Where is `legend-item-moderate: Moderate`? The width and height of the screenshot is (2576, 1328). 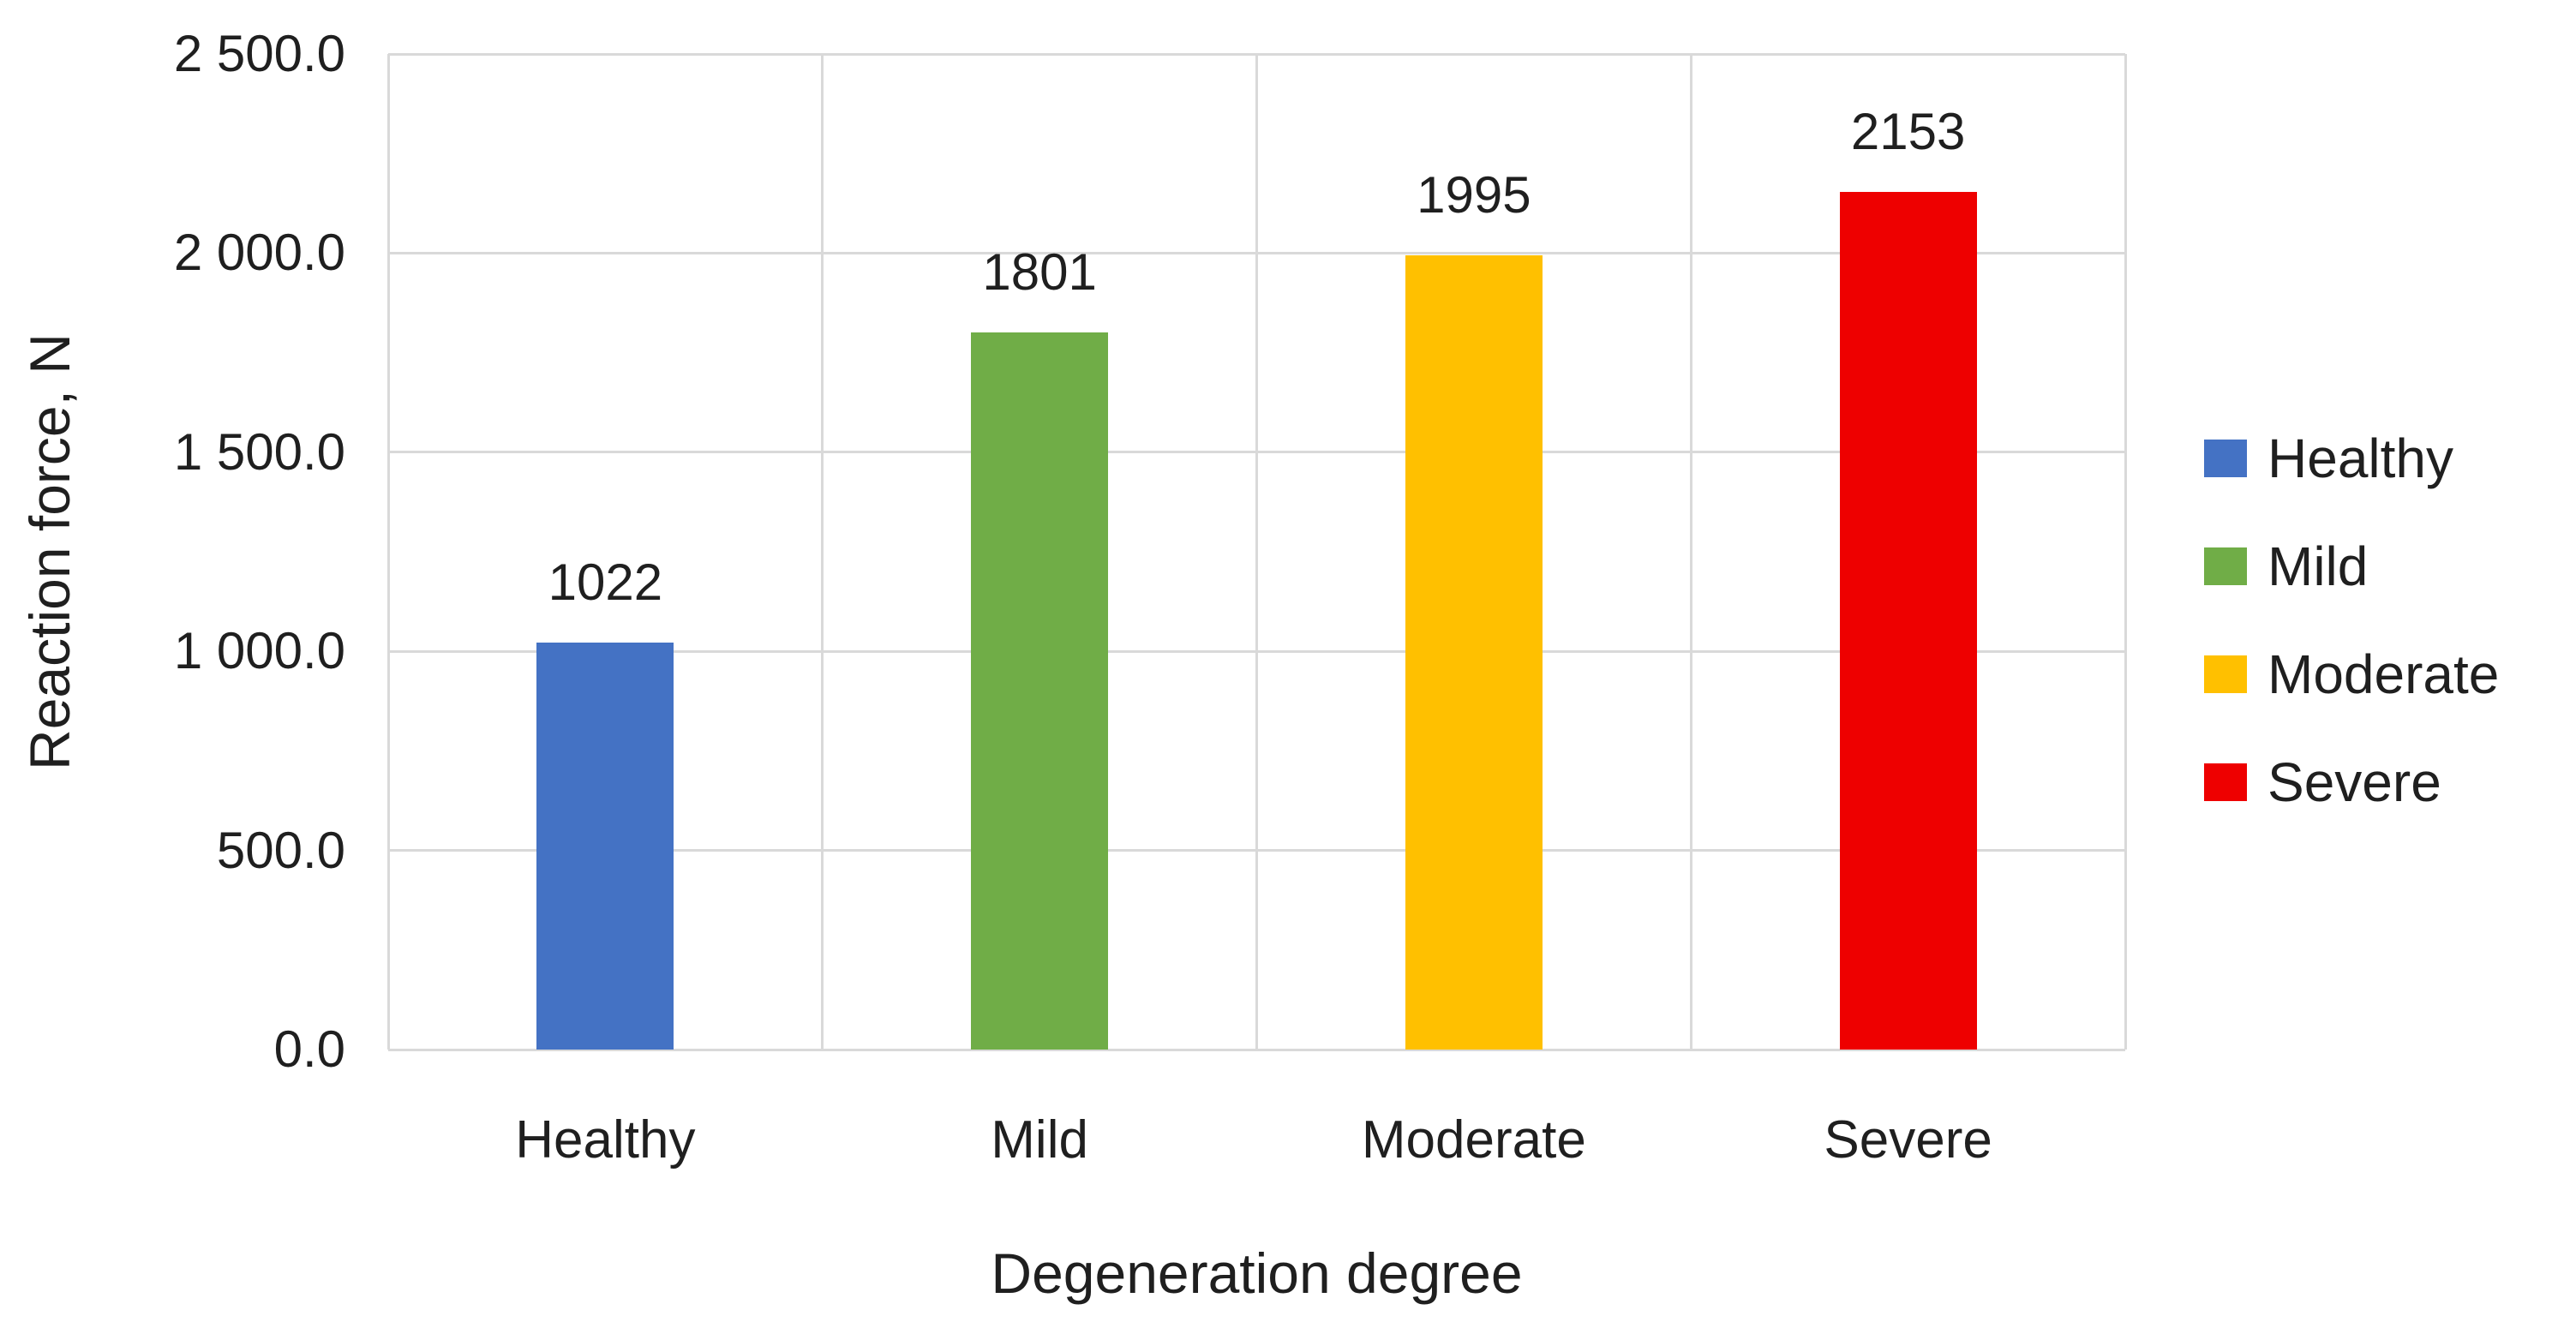 legend-item-moderate: Moderate is located at coordinates (2351, 675).